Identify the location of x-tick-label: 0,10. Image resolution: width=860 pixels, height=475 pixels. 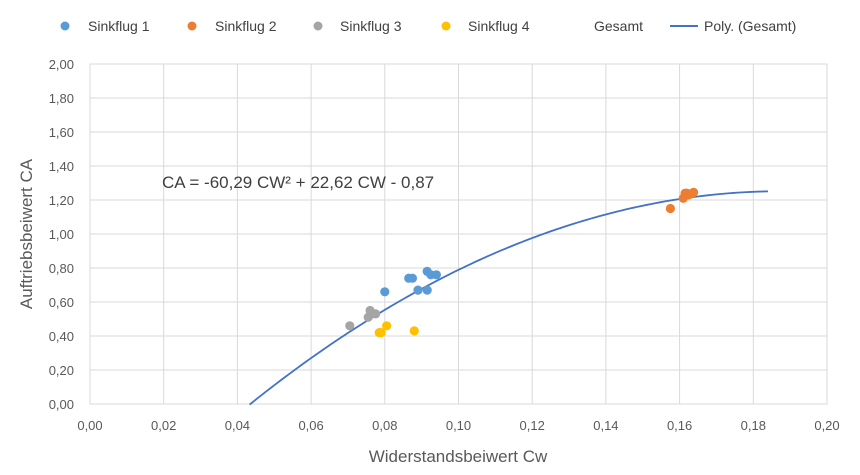
(458, 425).